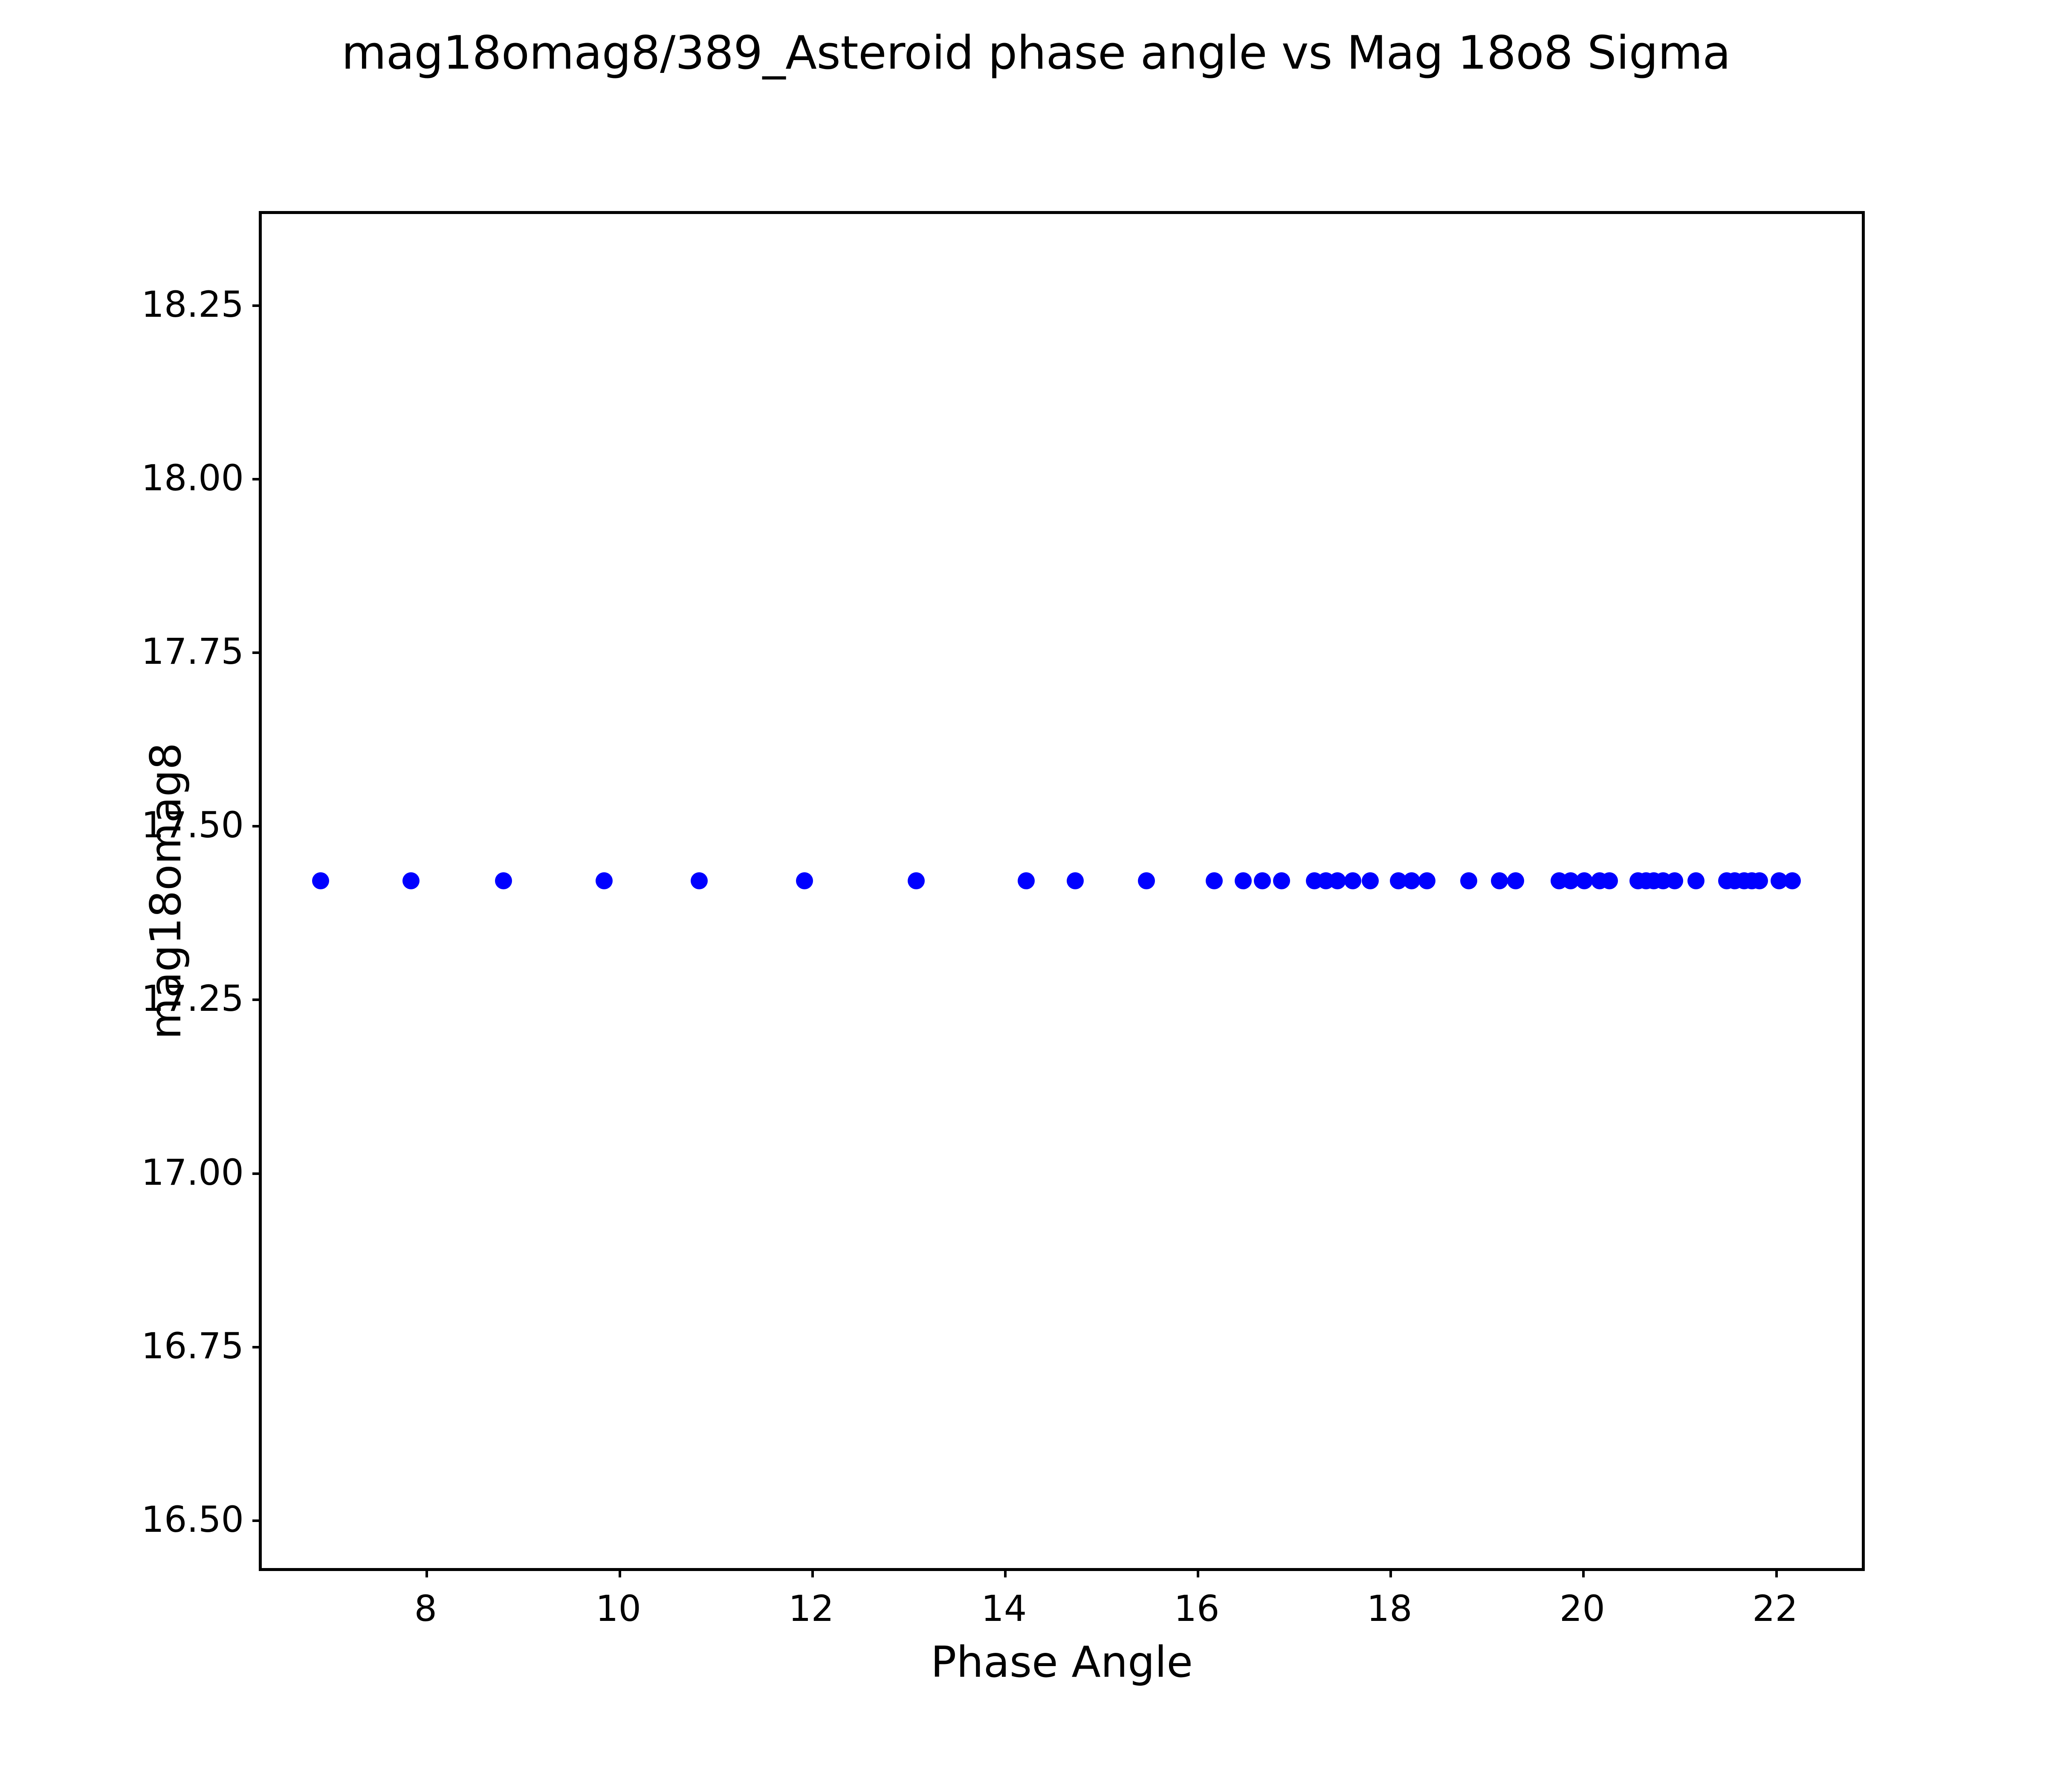 The width and height of the screenshot is (2072, 1765). What do you see at coordinates (192, 1172) in the screenshot?
I see `y-tick-label: 17.00` at bounding box center [192, 1172].